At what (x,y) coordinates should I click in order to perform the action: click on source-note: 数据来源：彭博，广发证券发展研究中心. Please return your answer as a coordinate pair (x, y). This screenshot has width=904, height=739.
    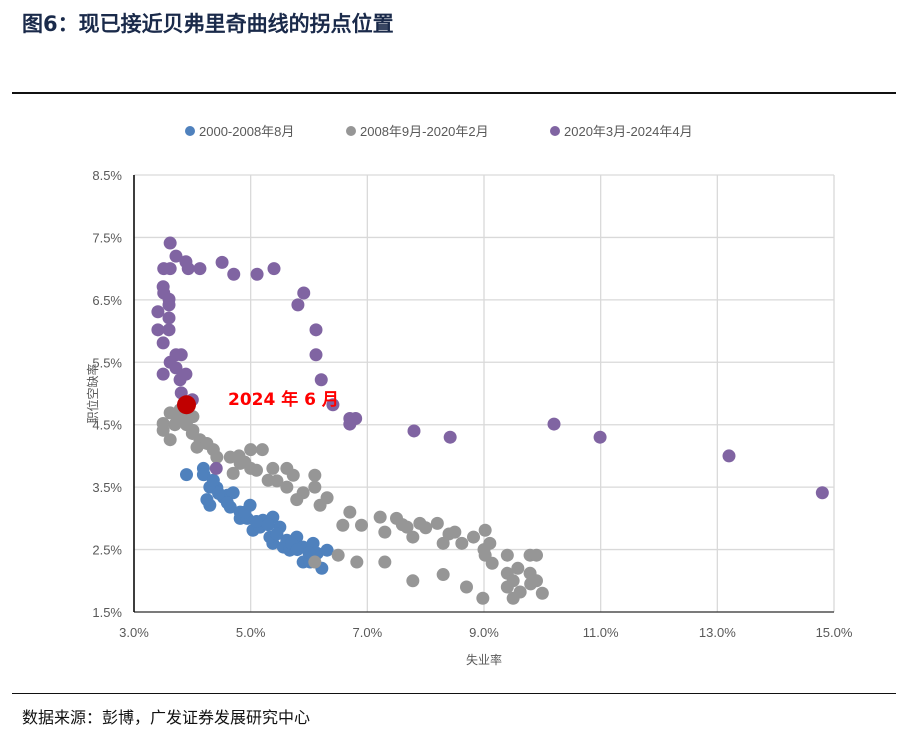
    Looking at the image, I should click on (166, 717).